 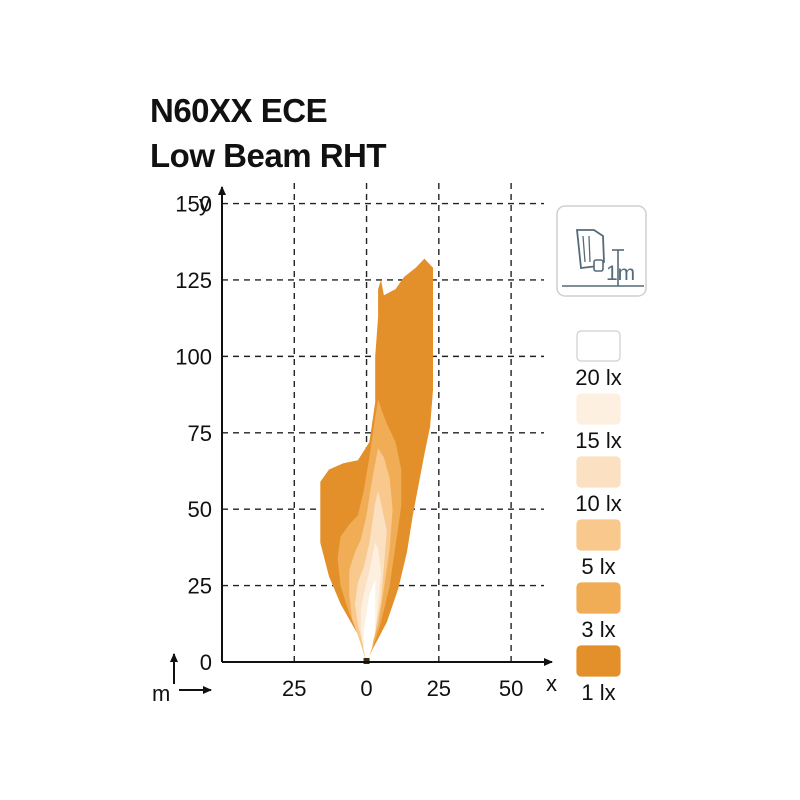 What do you see at coordinates (598, 472) in the screenshot?
I see `legend-swatch-10lx` at bounding box center [598, 472].